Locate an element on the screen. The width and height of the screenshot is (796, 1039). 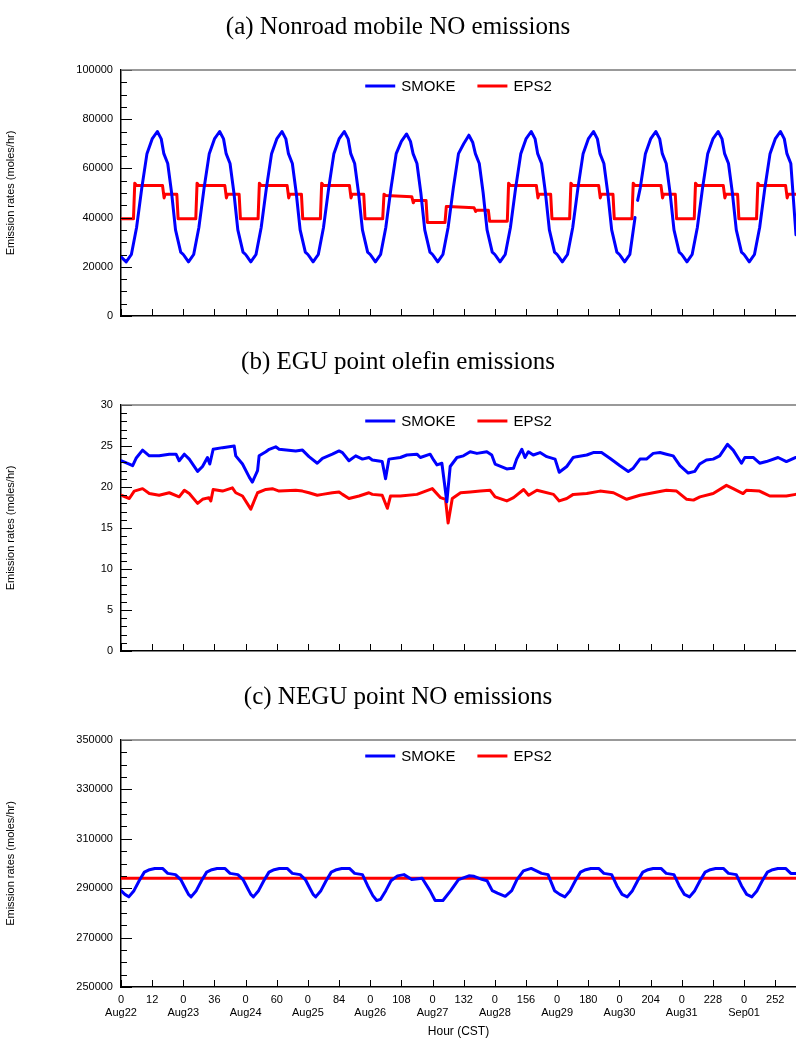
x-tick-label: 0 Aug31 is located at coordinates (681, 1005).